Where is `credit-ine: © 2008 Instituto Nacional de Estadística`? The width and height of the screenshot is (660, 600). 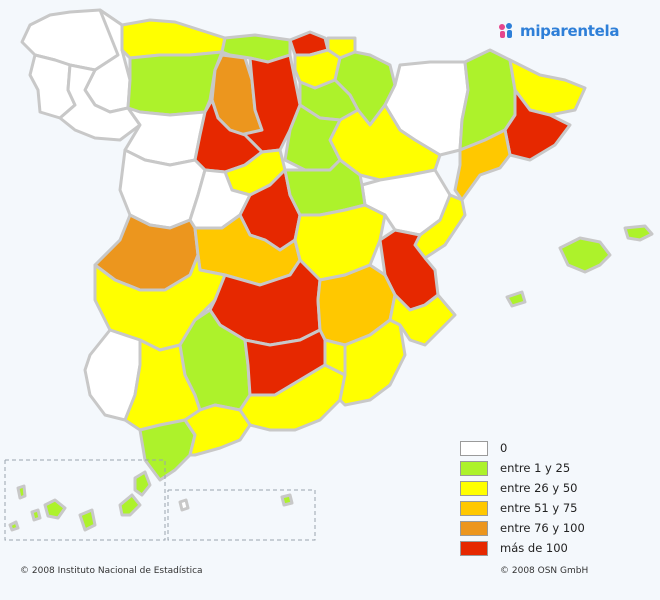 credit-ine: © 2008 Instituto Nacional de Estadística is located at coordinates (111, 571).